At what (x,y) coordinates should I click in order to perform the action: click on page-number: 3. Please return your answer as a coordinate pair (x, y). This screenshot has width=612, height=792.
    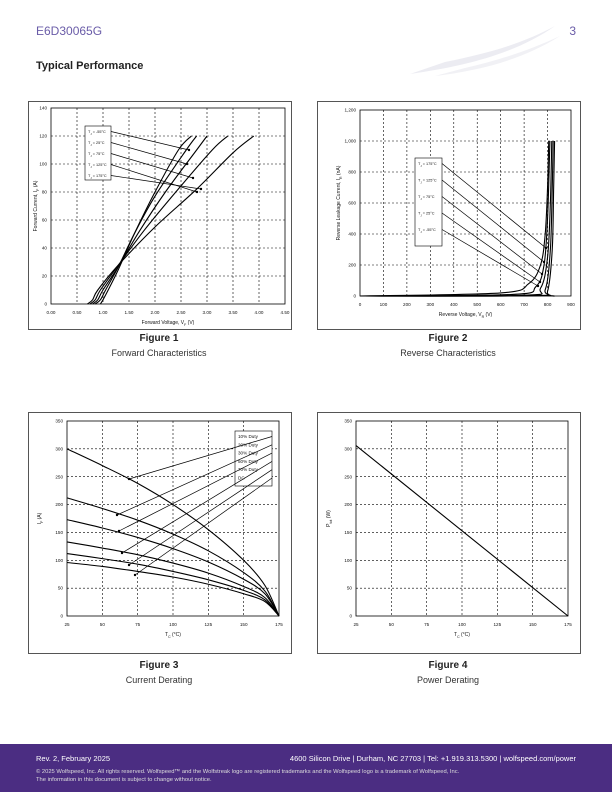
    Looking at the image, I should click on (572, 31).